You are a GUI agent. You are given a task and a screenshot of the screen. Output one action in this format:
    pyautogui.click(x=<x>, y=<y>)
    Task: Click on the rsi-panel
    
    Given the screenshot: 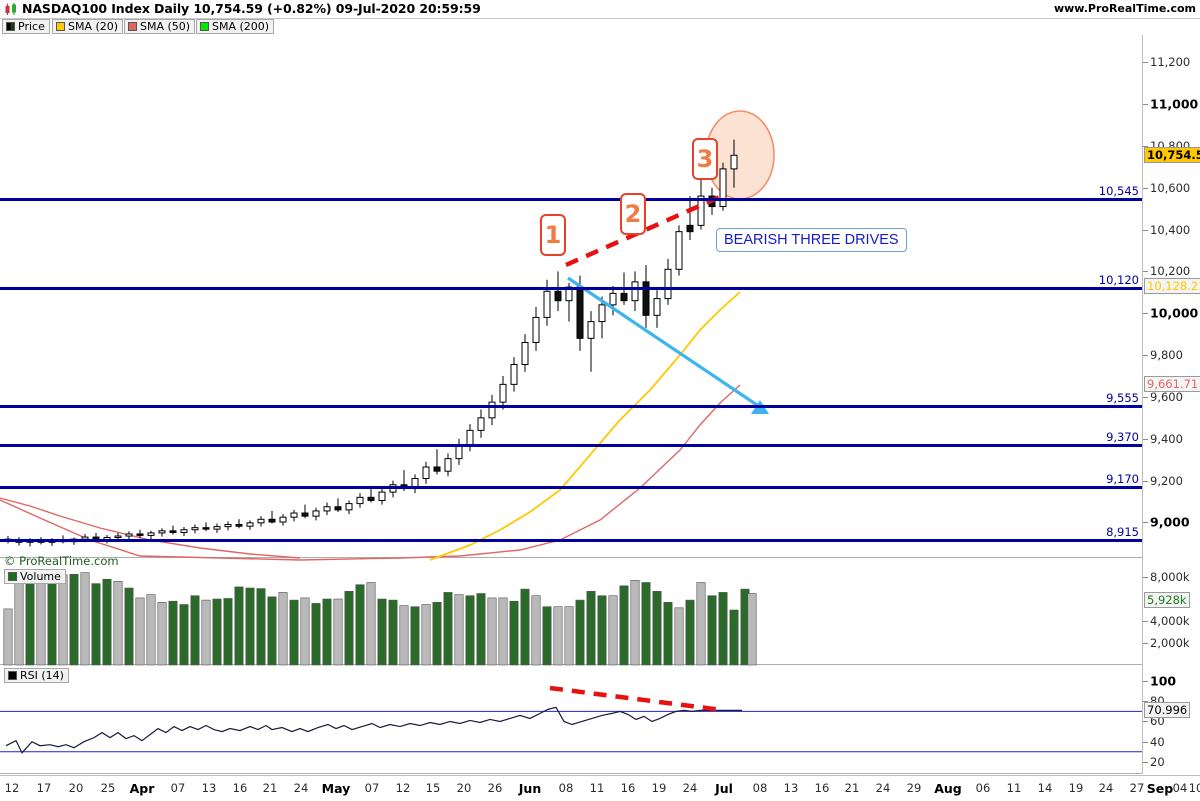 What is the action you would take?
    pyautogui.click(x=571, y=723)
    